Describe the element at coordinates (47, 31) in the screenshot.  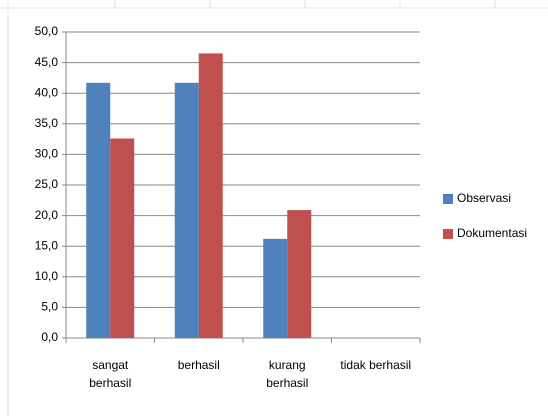
I see `y-tick-label: 50,0` at that location.